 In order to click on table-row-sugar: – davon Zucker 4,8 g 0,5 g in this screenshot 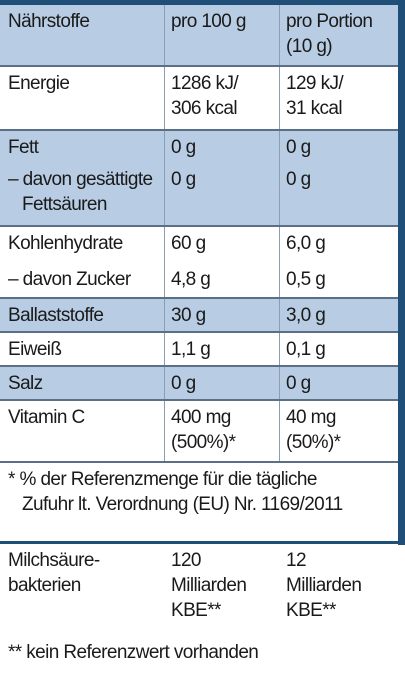, I will do `click(199, 280)`.